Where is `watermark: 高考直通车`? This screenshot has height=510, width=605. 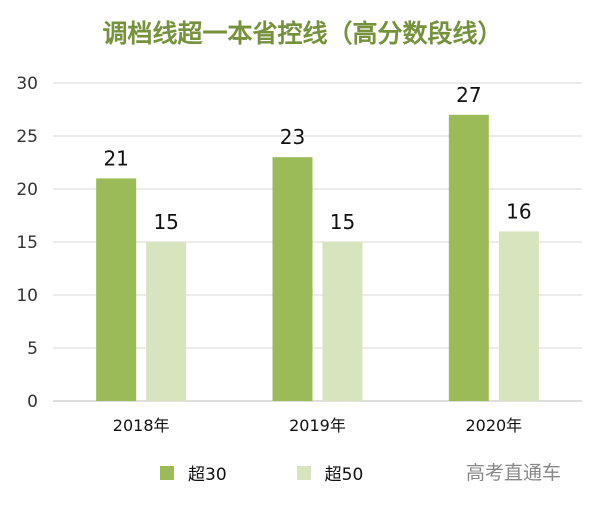 watermark: 高考直通车 is located at coordinates (514, 473).